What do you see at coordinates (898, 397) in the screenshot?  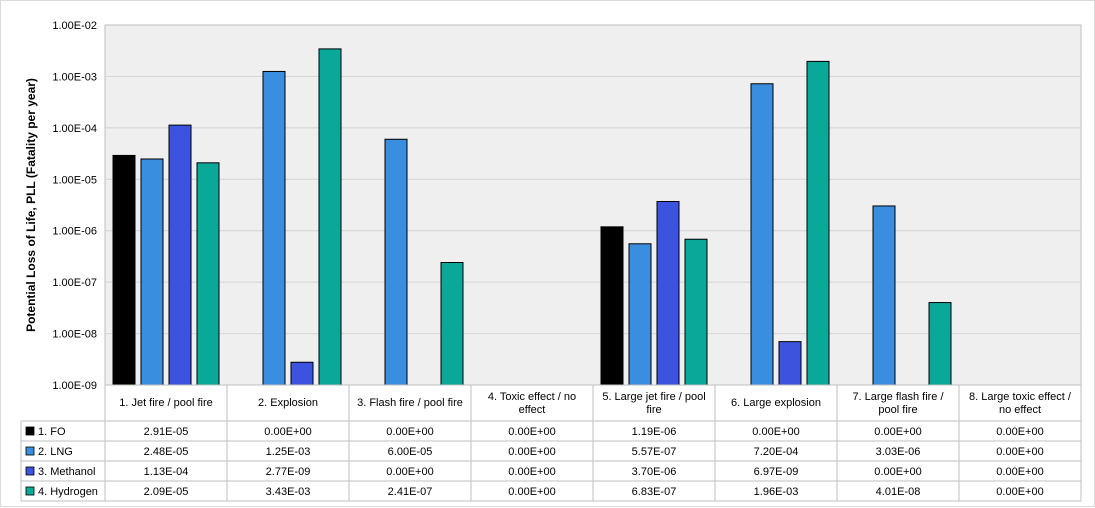 I see `category-label: 7. Large flash fire /` at bounding box center [898, 397].